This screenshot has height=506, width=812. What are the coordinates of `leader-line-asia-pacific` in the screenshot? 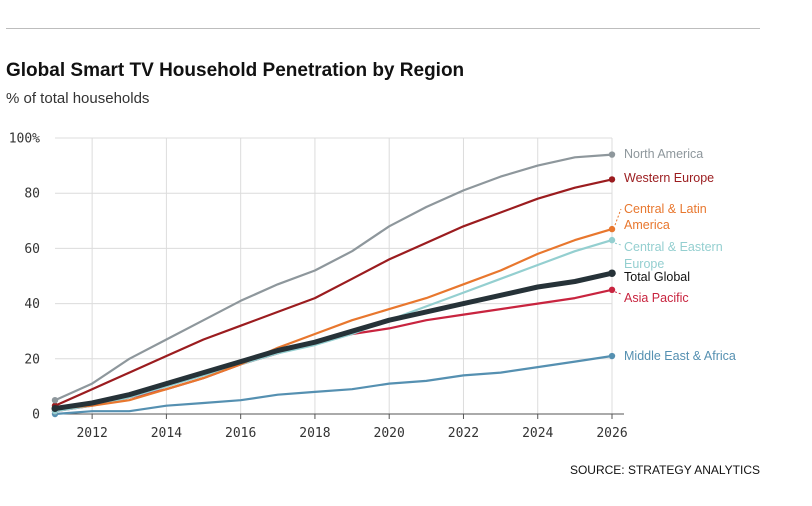 It's located at (618, 293).